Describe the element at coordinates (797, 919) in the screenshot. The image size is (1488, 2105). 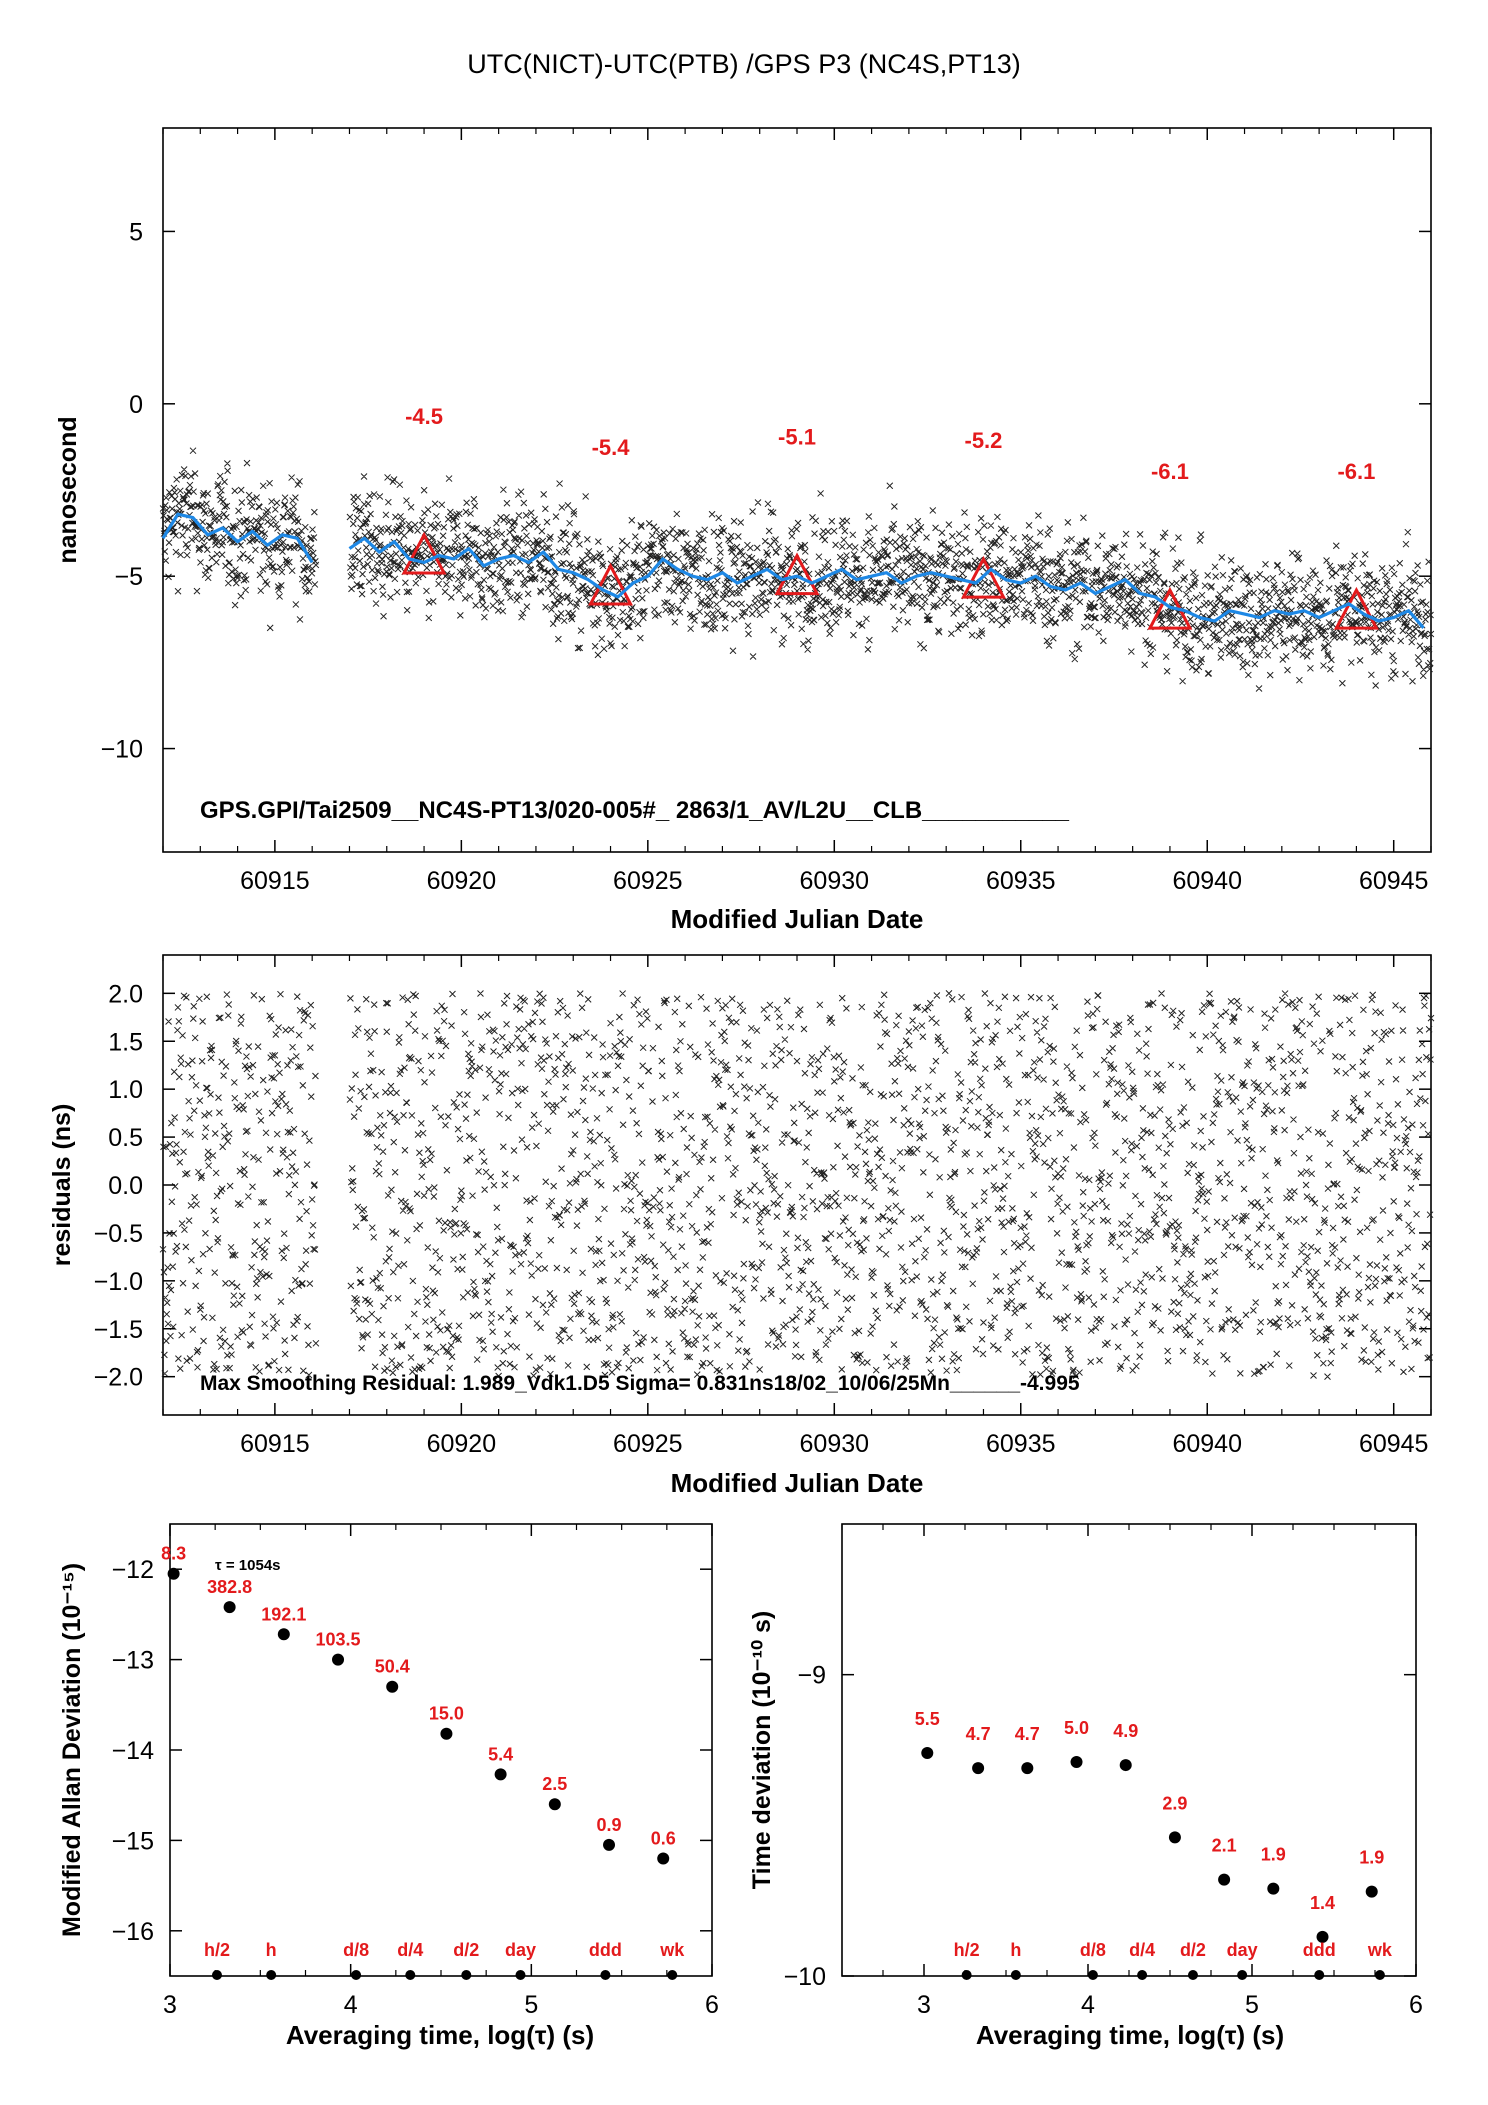
I see `main-xlabel: Modified Julian Date` at that location.